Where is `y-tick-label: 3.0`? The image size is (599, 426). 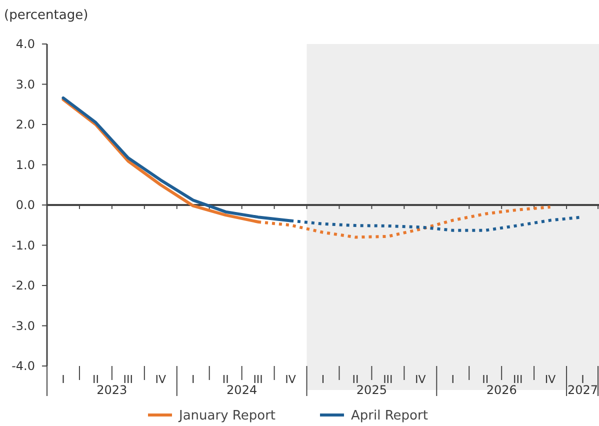
y-tick-label: 3.0 is located at coordinates (25, 84).